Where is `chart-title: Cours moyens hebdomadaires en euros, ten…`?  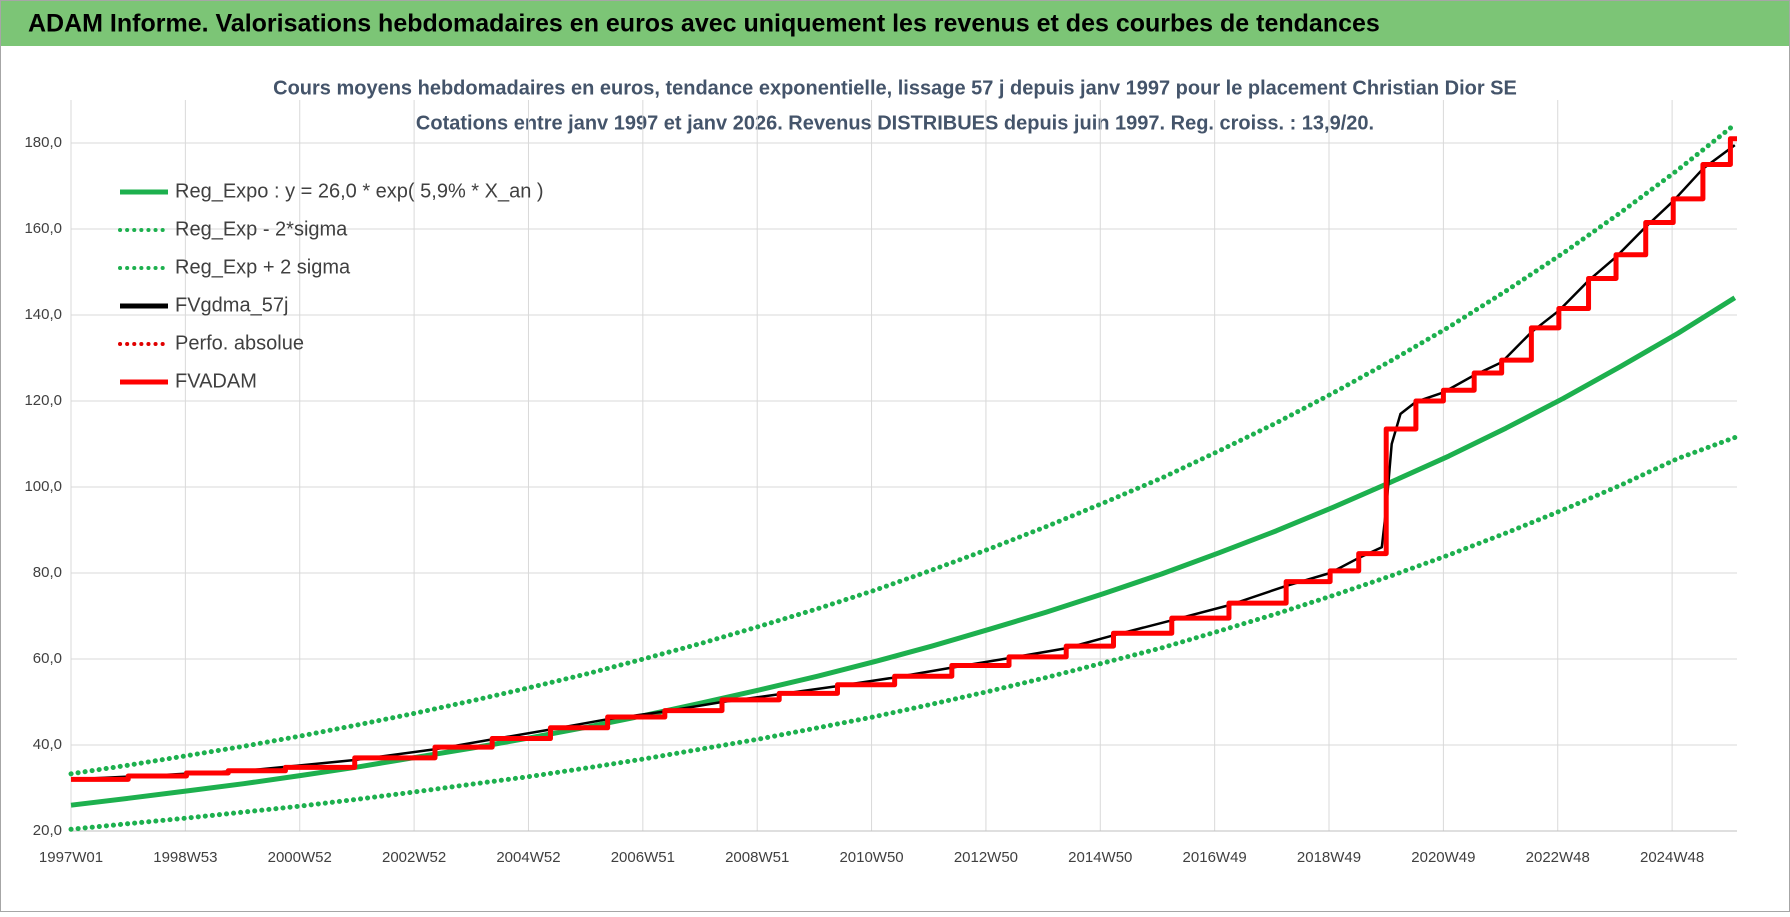
chart-title: Cours moyens hebdomadaires en euros, ten… is located at coordinates (895, 88).